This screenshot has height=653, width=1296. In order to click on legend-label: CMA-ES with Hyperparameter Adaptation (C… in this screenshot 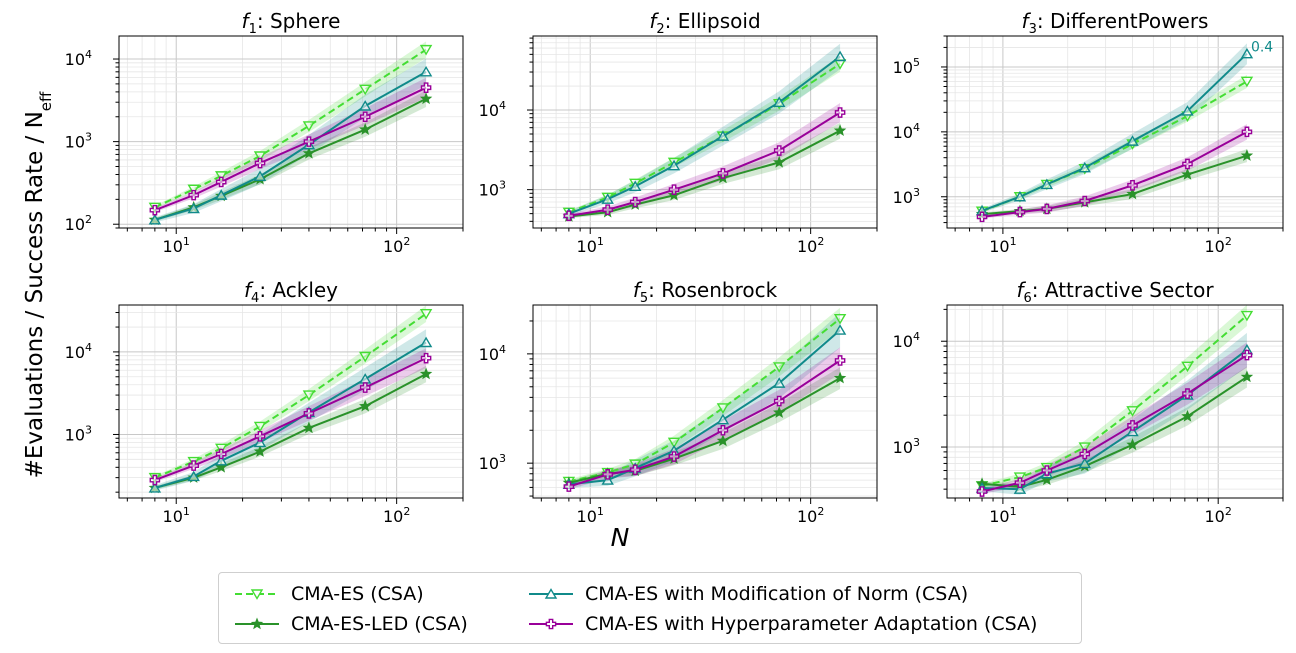, I will do `click(811, 624)`.